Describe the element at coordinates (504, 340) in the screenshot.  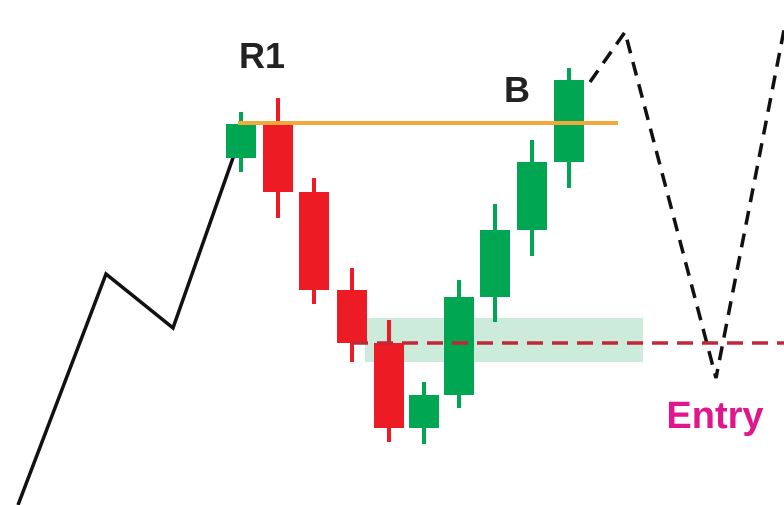
I see `demand-zone` at that location.